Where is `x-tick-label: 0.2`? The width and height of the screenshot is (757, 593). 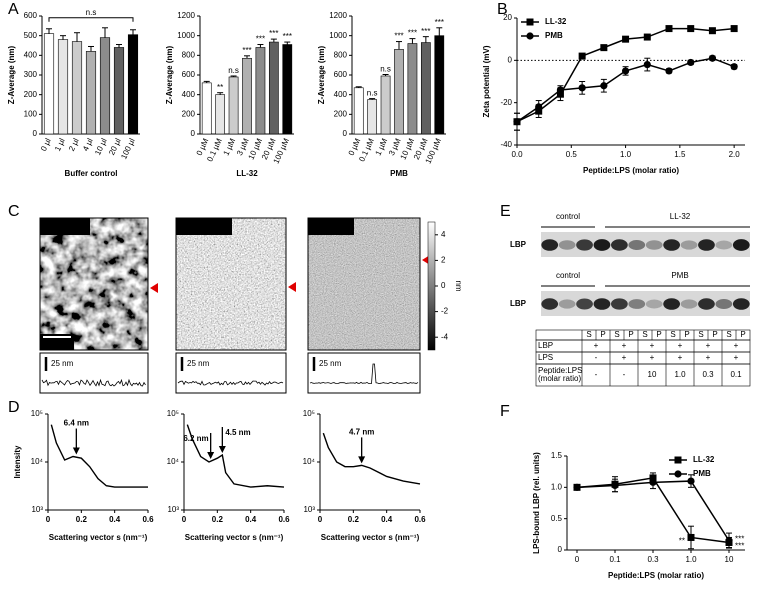 x-tick-label: 0.2 is located at coordinates (354, 519).